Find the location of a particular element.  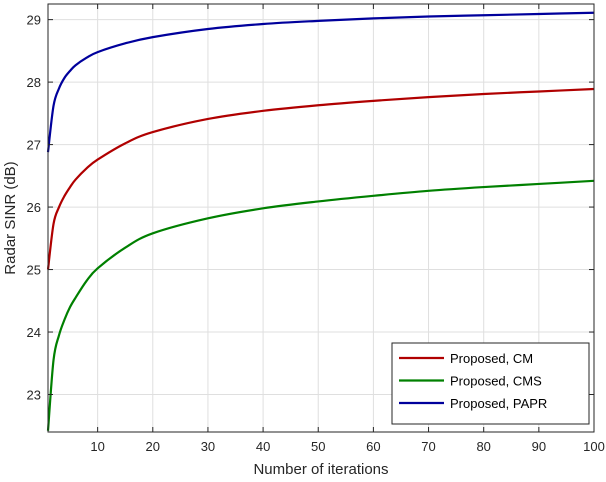

y-axis-label: Radar SINR (dB) is located at coordinates (10, 217).